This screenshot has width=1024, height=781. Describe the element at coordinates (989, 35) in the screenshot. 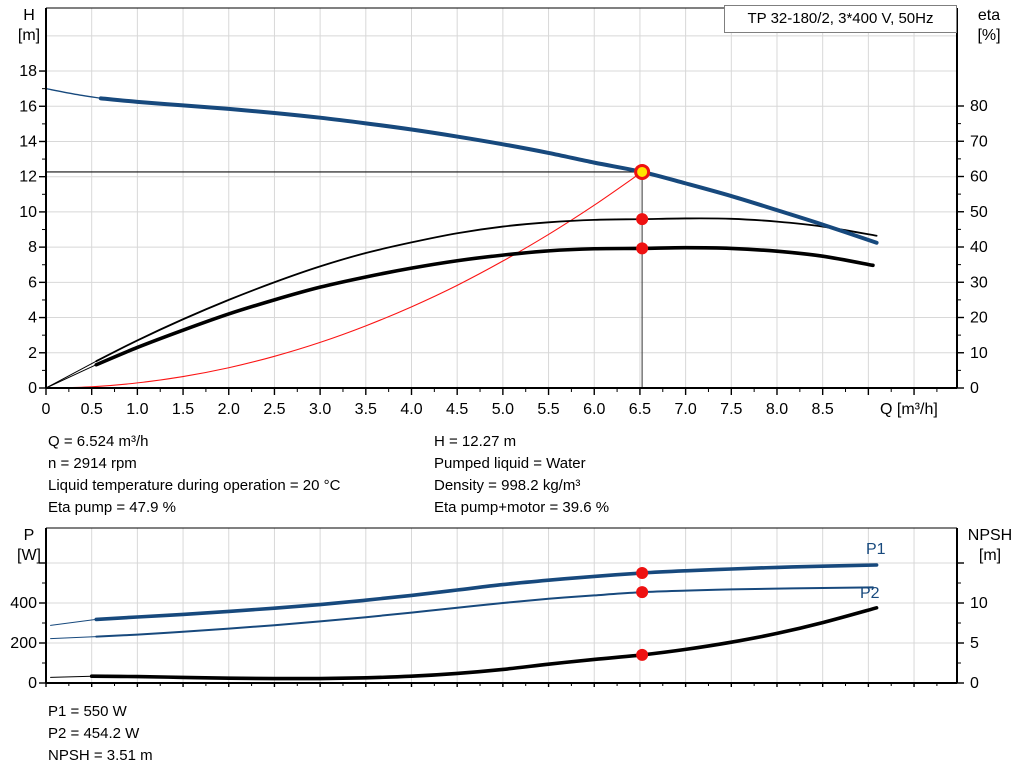

I see `eta-axis-label-line2: [%]` at that location.